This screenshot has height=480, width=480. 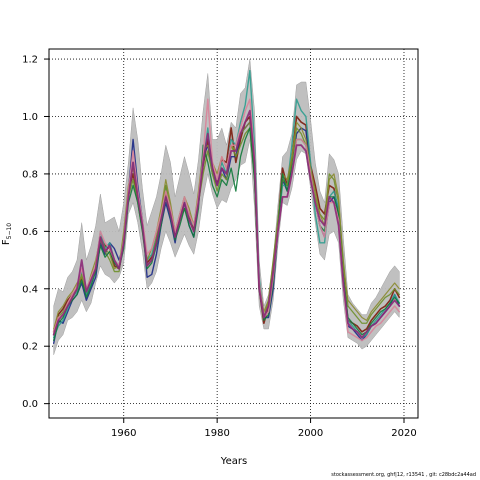 What do you see at coordinates (30, 347) in the screenshot?
I see `y-tick-label: 0.2` at bounding box center [30, 347].